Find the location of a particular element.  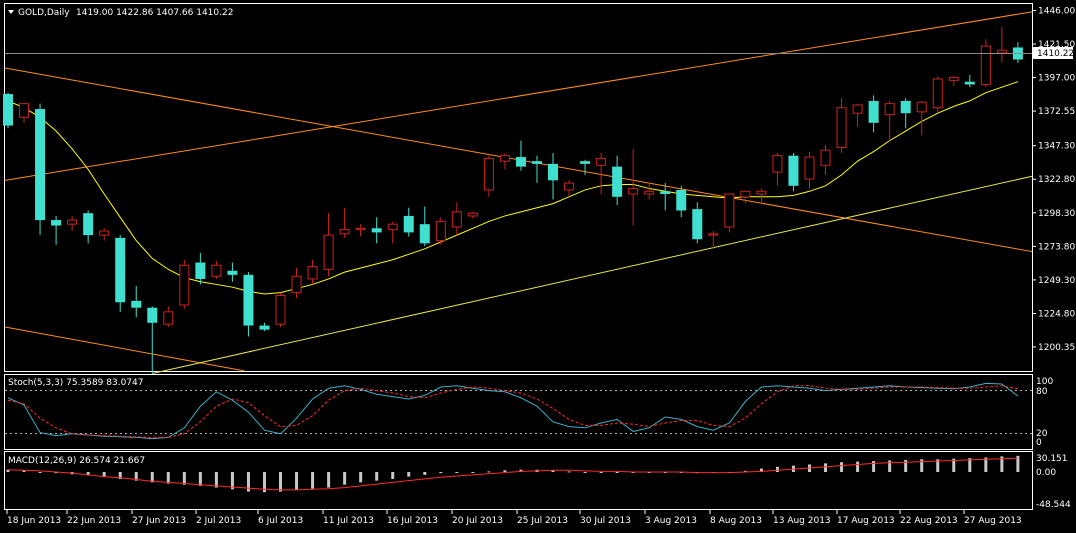

current-price-tag is located at coordinates (1053, 53).